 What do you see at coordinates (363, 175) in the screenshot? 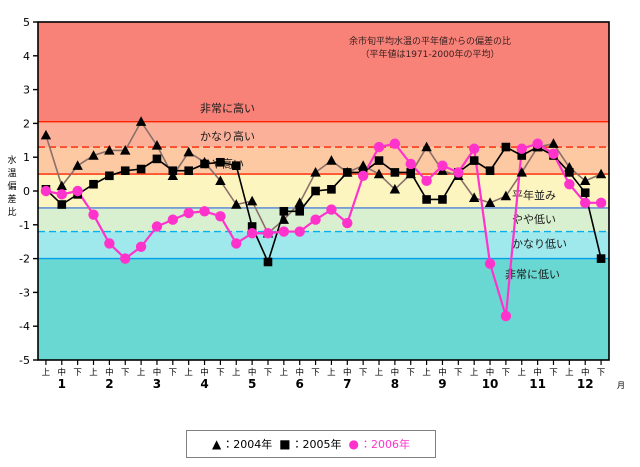
I see `data-point-2006年-20` at bounding box center [363, 175].